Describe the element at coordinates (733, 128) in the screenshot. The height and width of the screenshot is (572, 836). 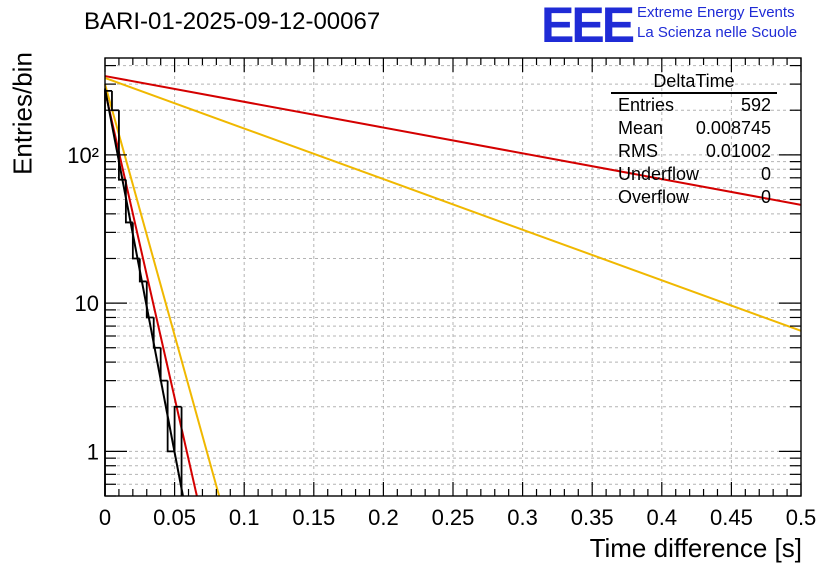
I see `stats-value: 0.008745` at that location.